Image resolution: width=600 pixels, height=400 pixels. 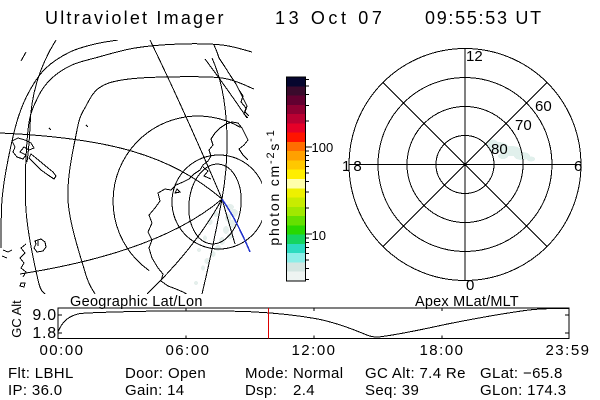 I want to click on svg-text: Gain: 14, so click(x=155, y=390).